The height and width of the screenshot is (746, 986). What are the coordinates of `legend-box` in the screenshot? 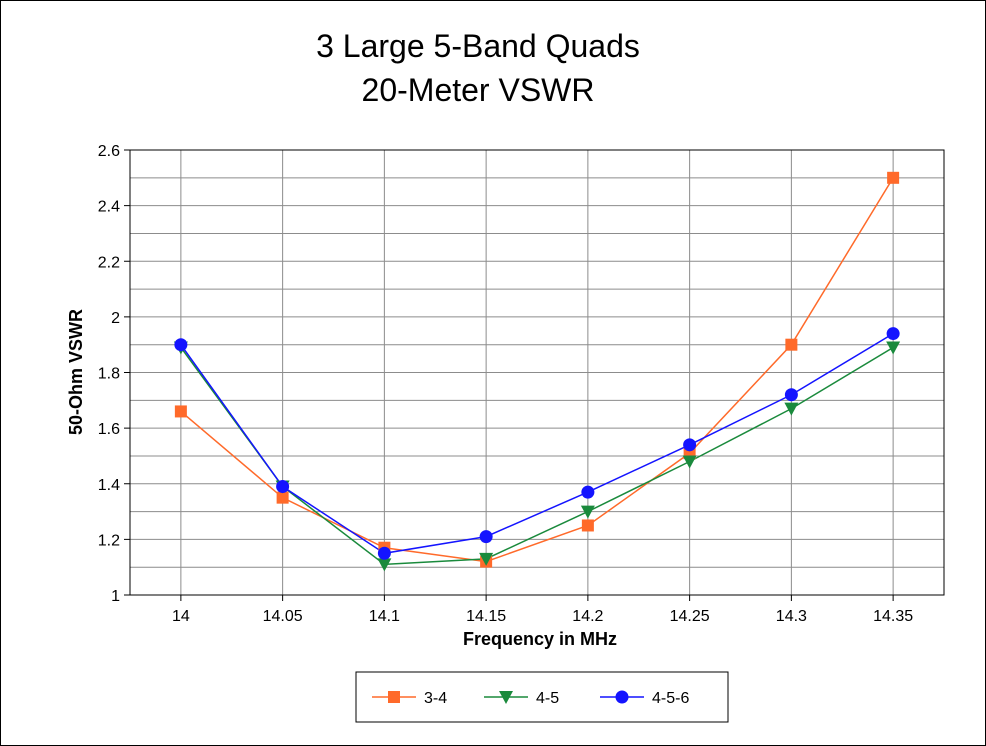 It's located at (542, 697).